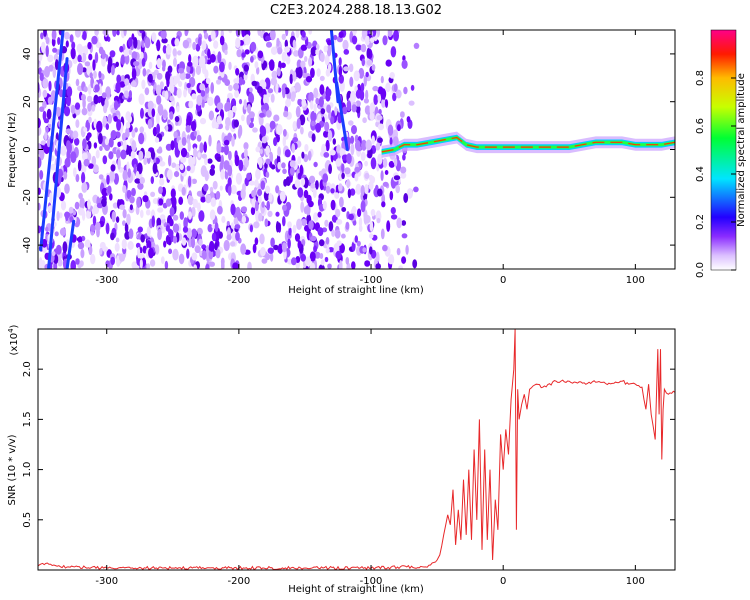 The image size is (750, 600). I want to click on colorbar-tick-label: 0.8, so click(700, 78).